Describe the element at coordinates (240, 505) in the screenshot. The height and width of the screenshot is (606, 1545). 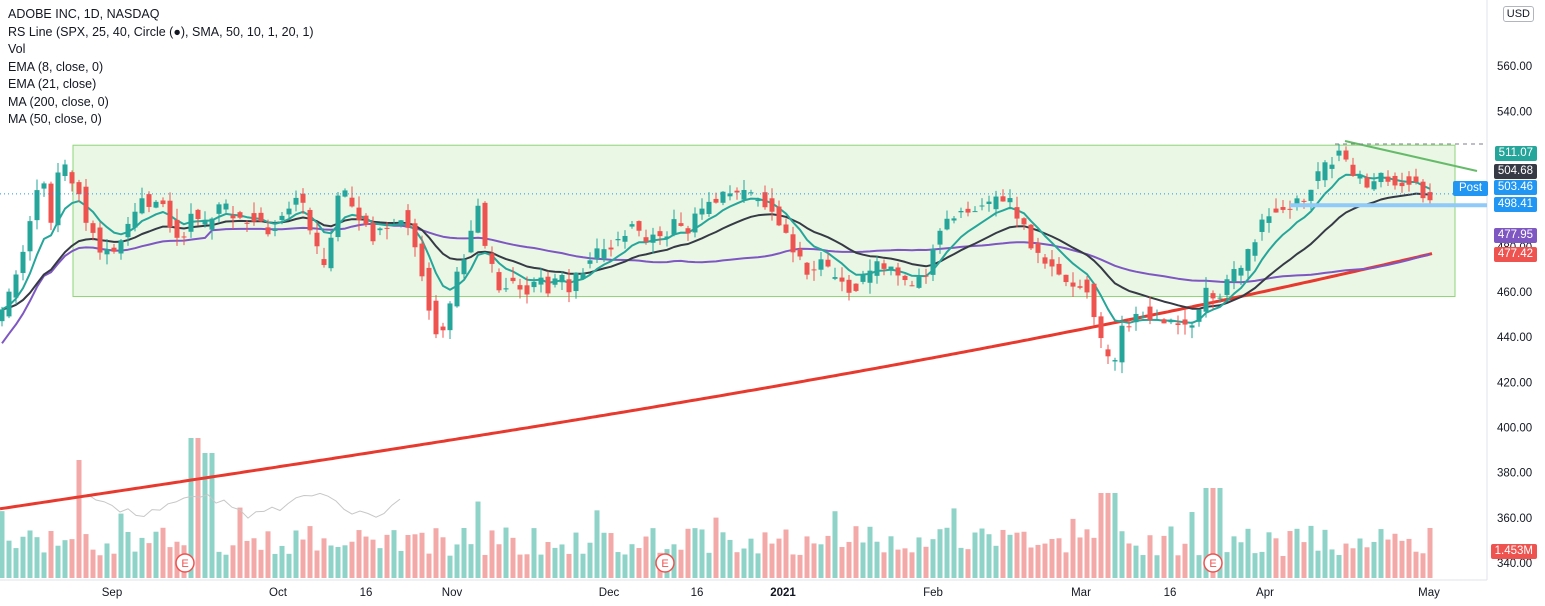
I see `rs-line` at that location.